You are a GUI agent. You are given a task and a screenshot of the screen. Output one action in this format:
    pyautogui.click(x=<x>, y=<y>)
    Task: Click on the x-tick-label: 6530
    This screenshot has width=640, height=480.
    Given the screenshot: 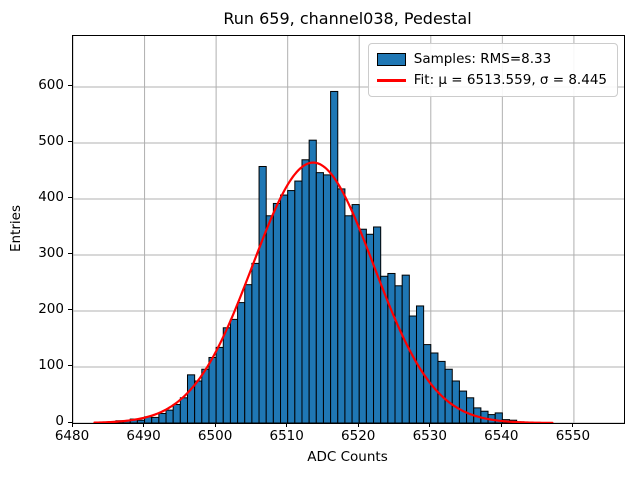 What is the action you would take?
    pyautogui.click(x=429, y=436)
    